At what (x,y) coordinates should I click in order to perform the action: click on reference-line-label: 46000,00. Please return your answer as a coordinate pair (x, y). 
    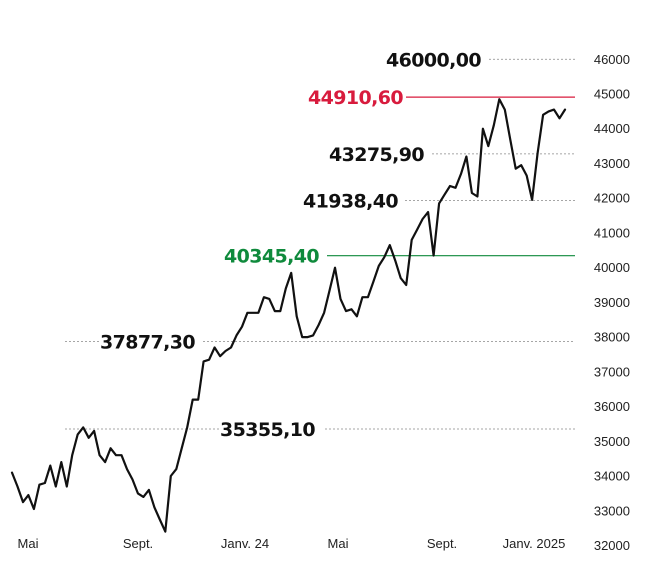
    Looking at the image, I should click on (433, 60).